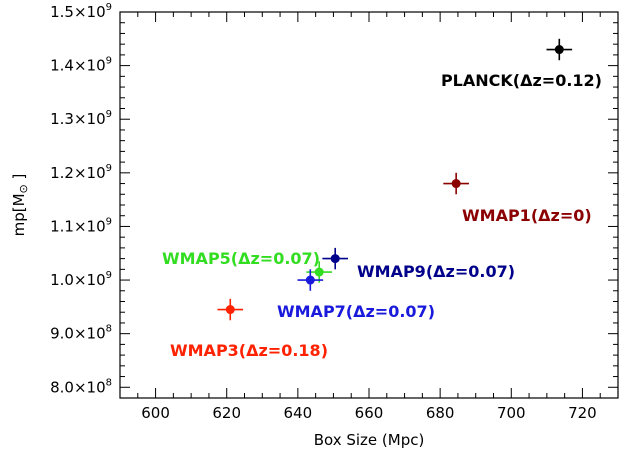 Image resolution: width=624 pixels, height=454 pixels. Describe the element at coordinates (241, 258) in the screenshot. I see `point-label: WMAP5(Δz=0.07)` at that location.